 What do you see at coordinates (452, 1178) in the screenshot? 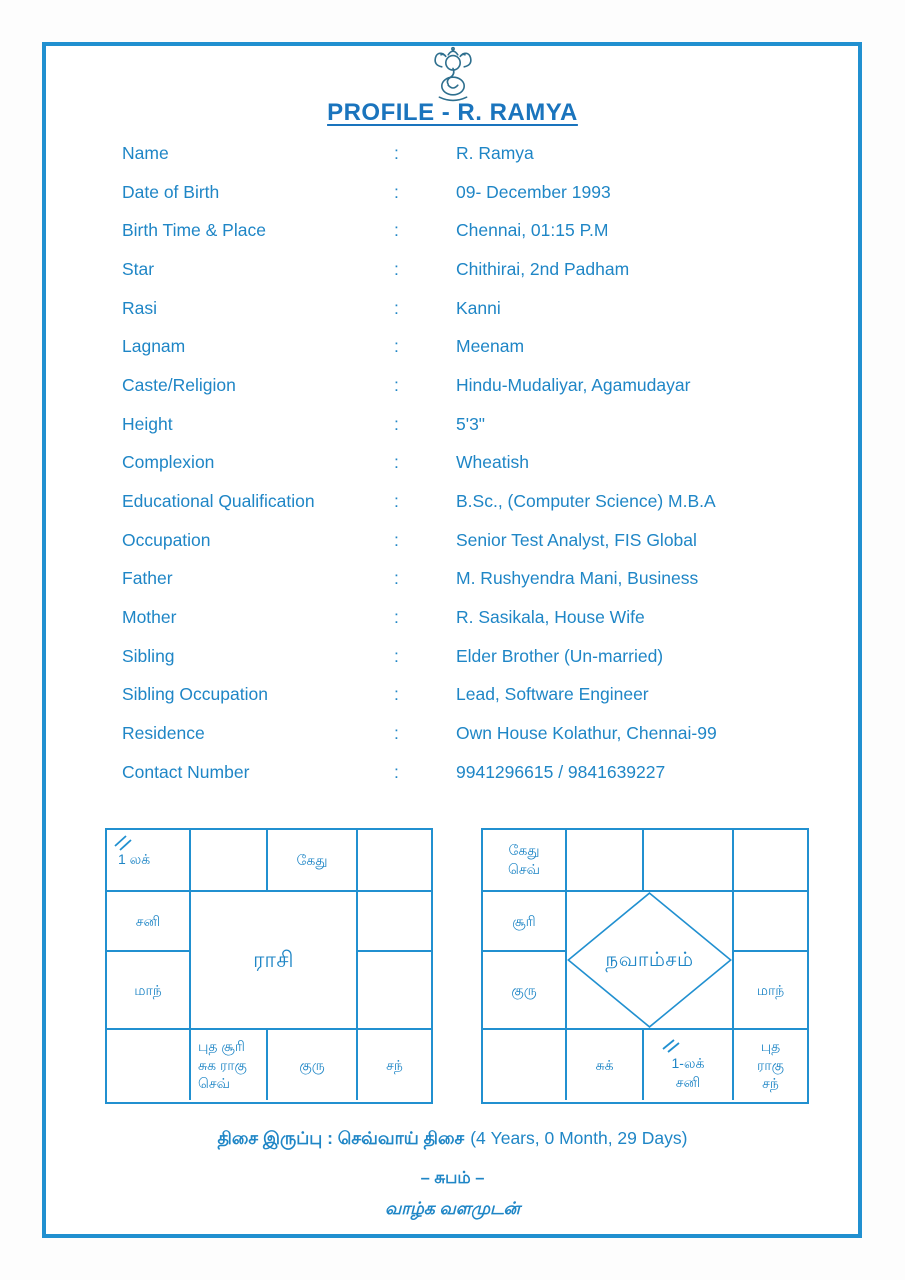
I see `subham-line: – சுபம் –` at bounding box center [452, 1178].